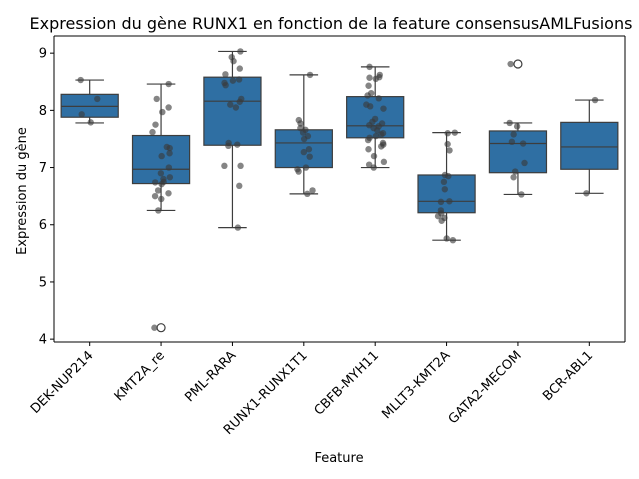  I want to click on box-pml-rara, so click(232, 111).